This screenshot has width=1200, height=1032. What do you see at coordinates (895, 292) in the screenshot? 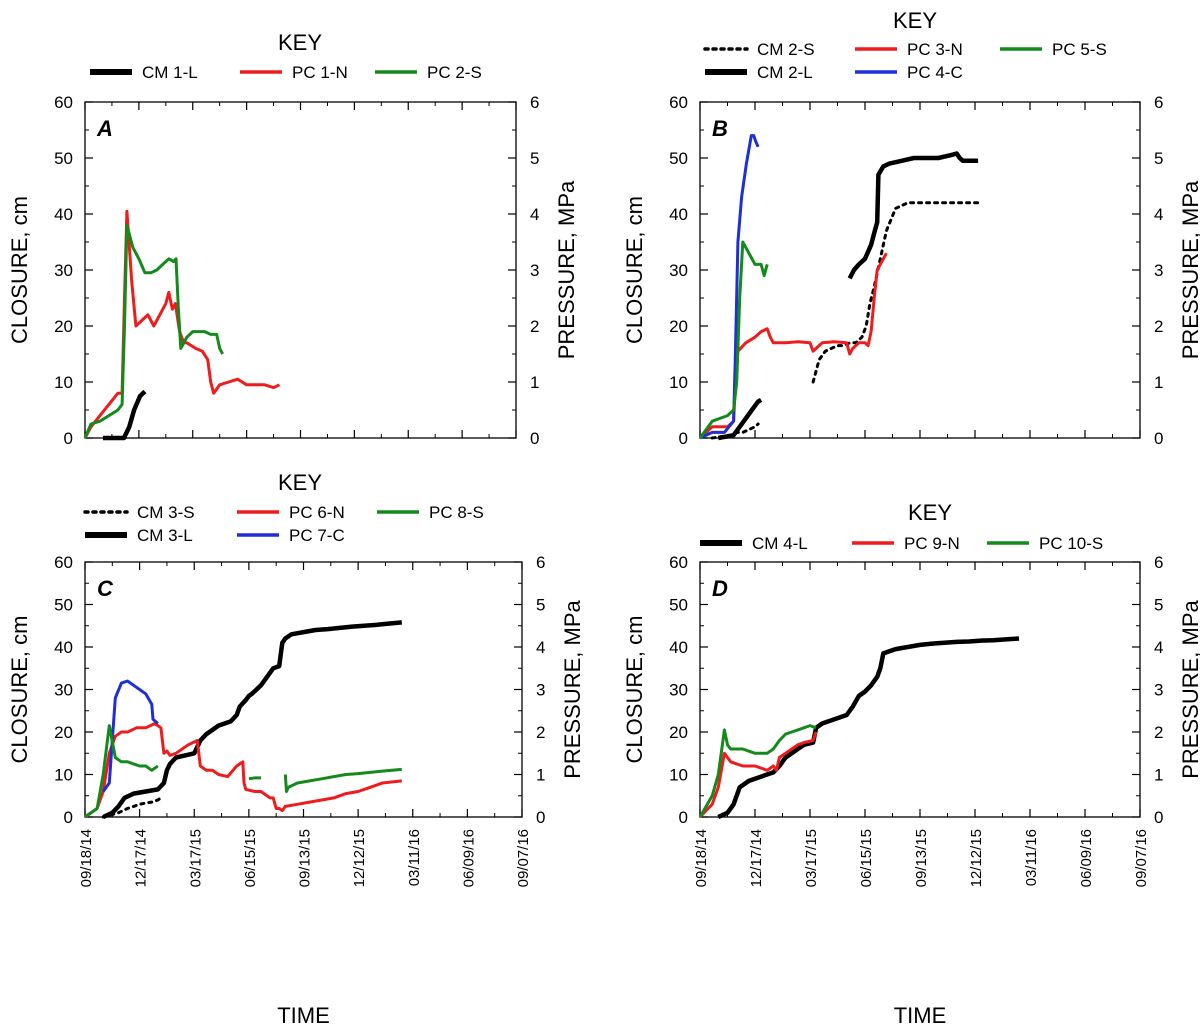
I see `series-line-cm-2-s` at bounding box center [895, 292].